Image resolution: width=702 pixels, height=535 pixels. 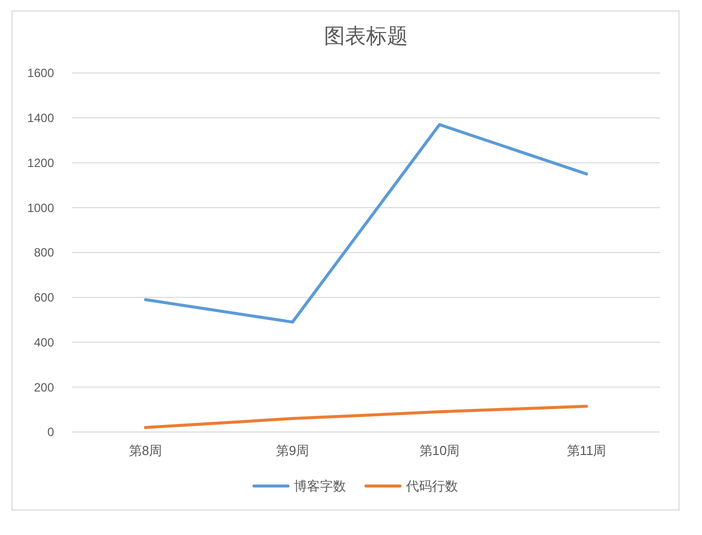 What do you see at coordinates (44, 253) in the screenshot?
I see `y-tick-label: 800` at bounding box center [44, 253].